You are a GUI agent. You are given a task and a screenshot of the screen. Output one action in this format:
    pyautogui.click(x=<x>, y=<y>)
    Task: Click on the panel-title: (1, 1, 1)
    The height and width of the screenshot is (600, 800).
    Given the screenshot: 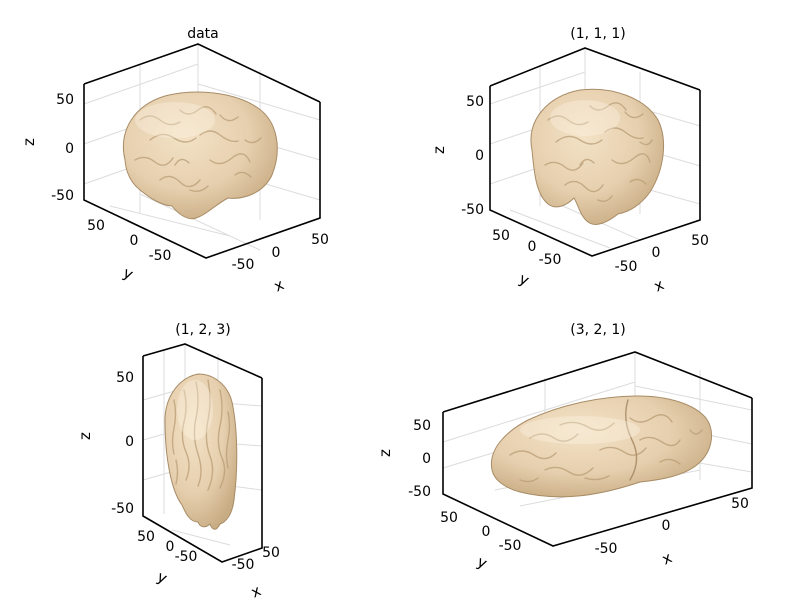 What is the action you would take?
    pyautogui.click(x=597, y=34)
    